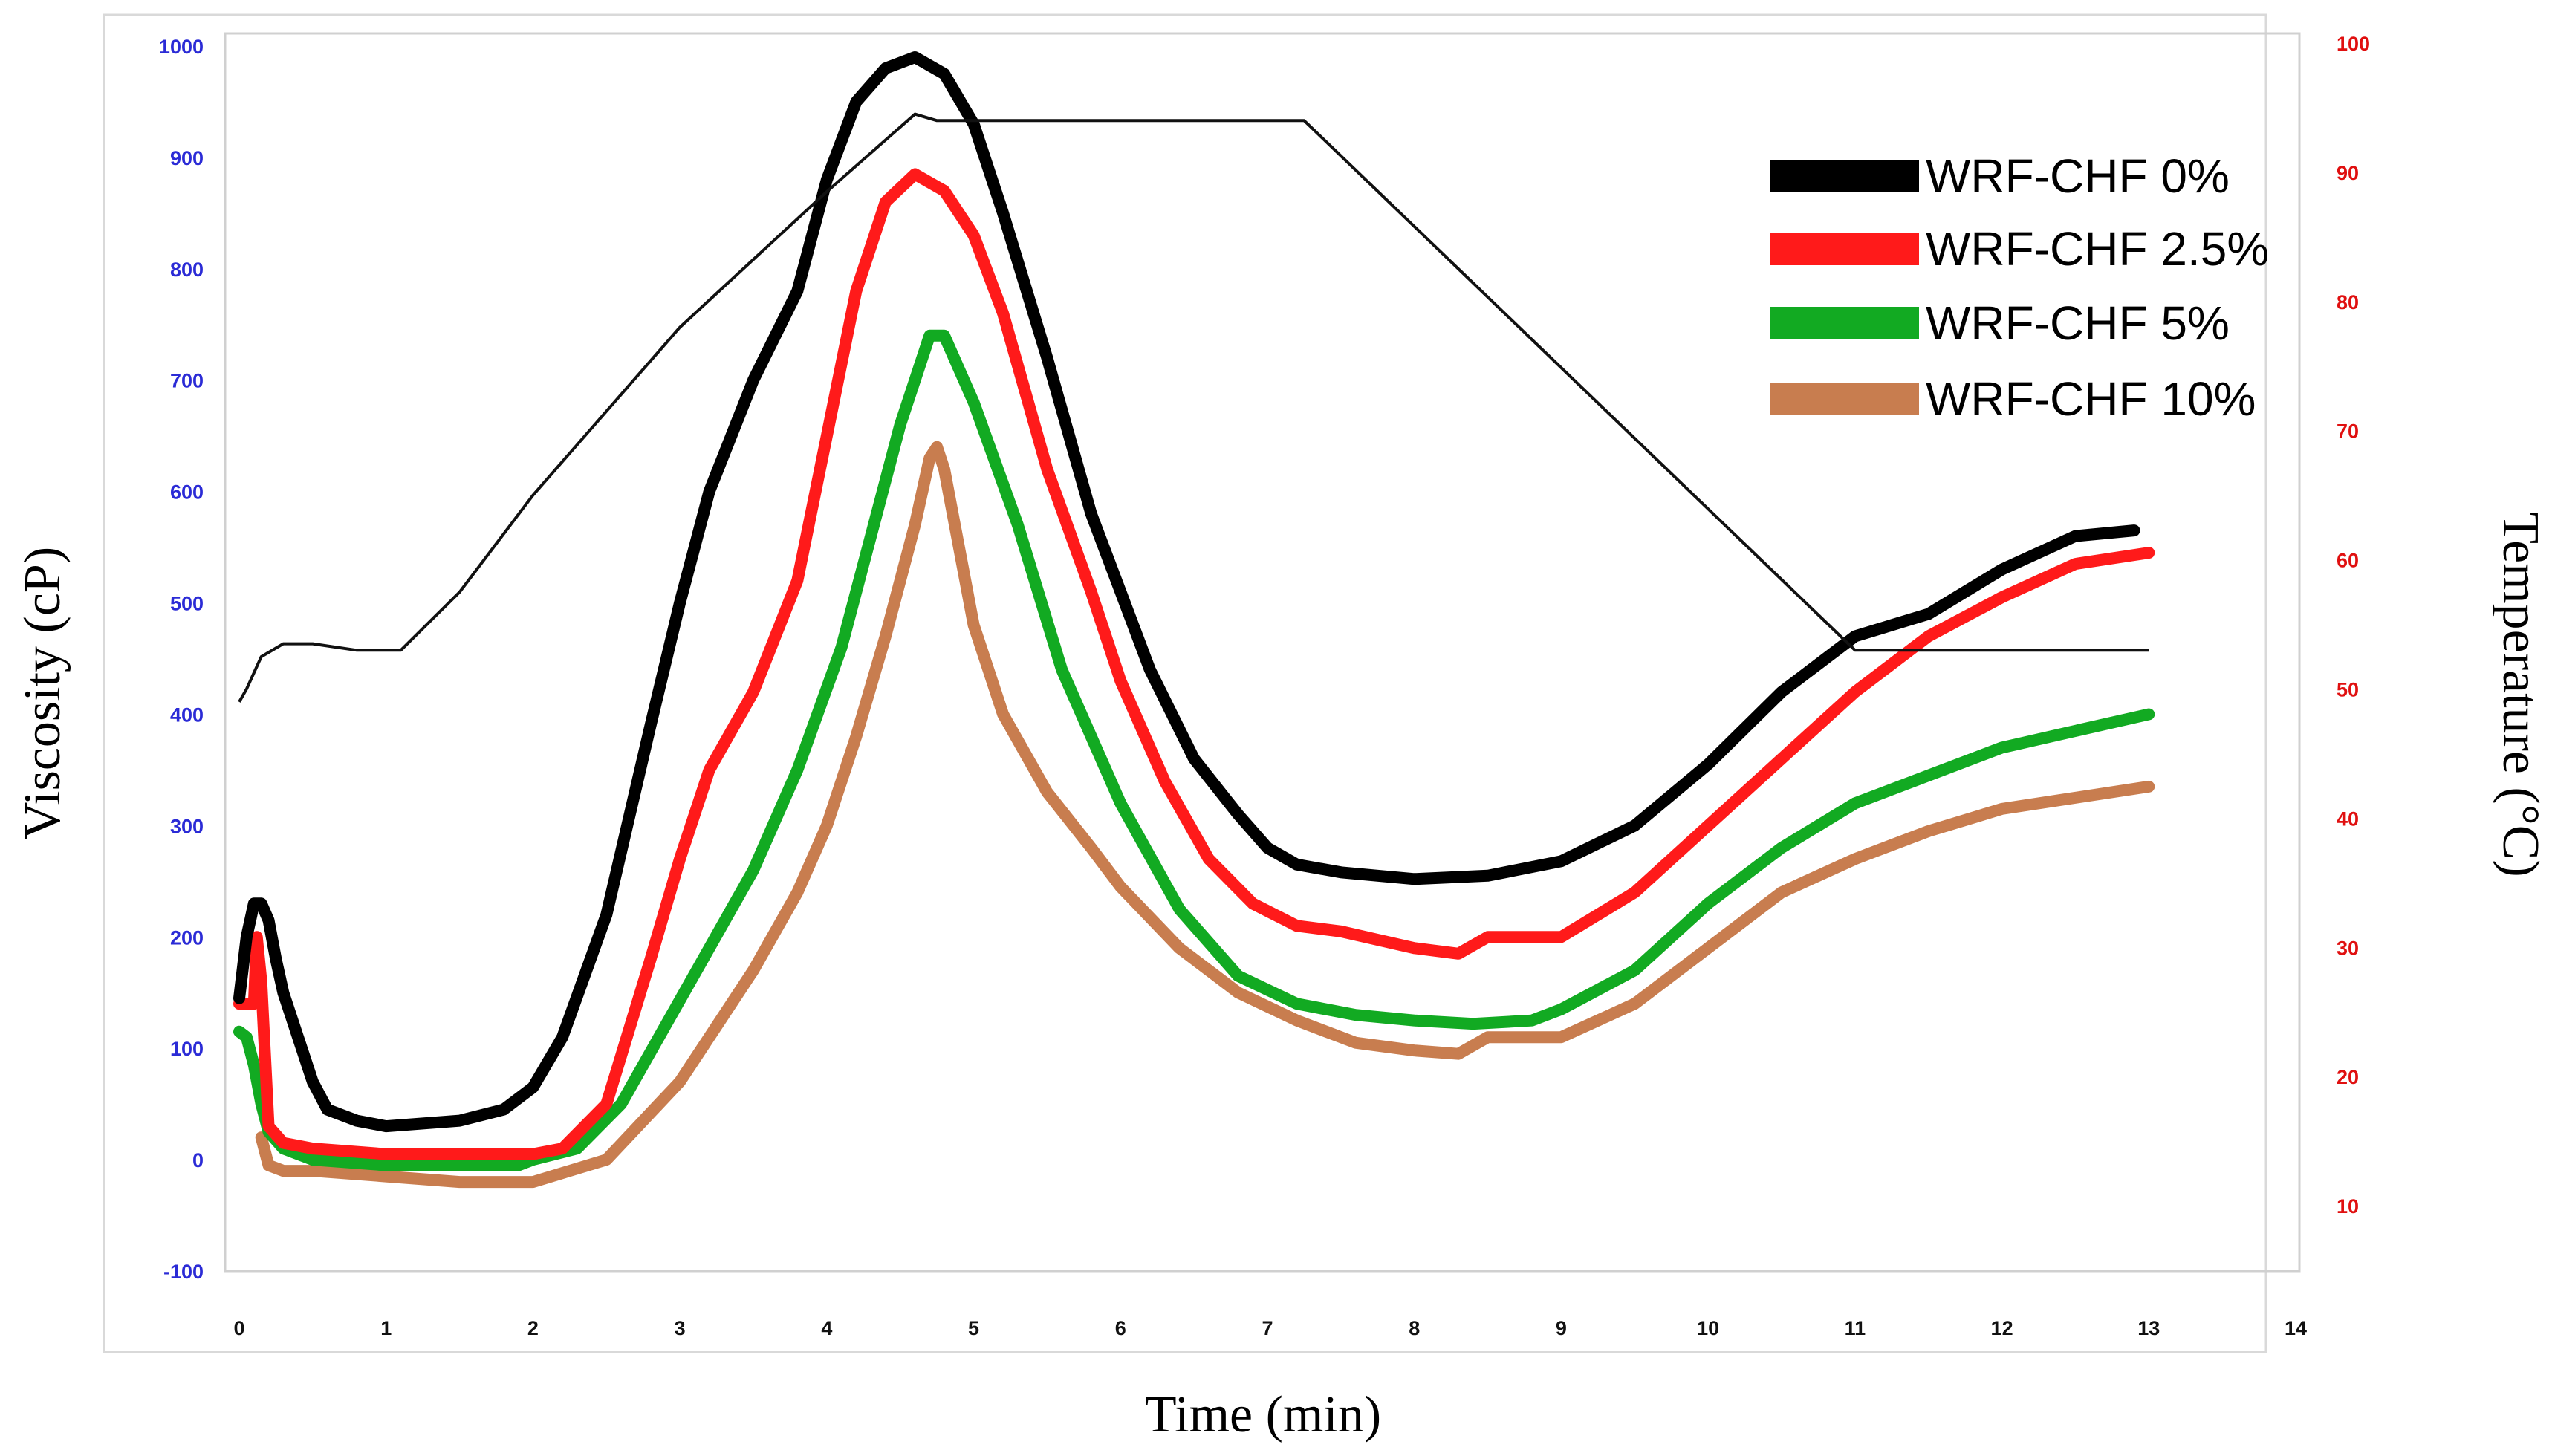 This screenshot has height=1456, width=2552. Describe the element at coordinates (1561, 1328) in the screenshot. I see `x-tick-label: 9` at that location.